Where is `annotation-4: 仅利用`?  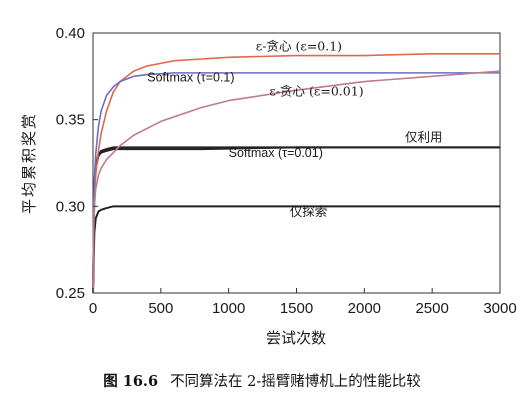 annotation-4: 仅利用 is located at coordinates (424, 136).